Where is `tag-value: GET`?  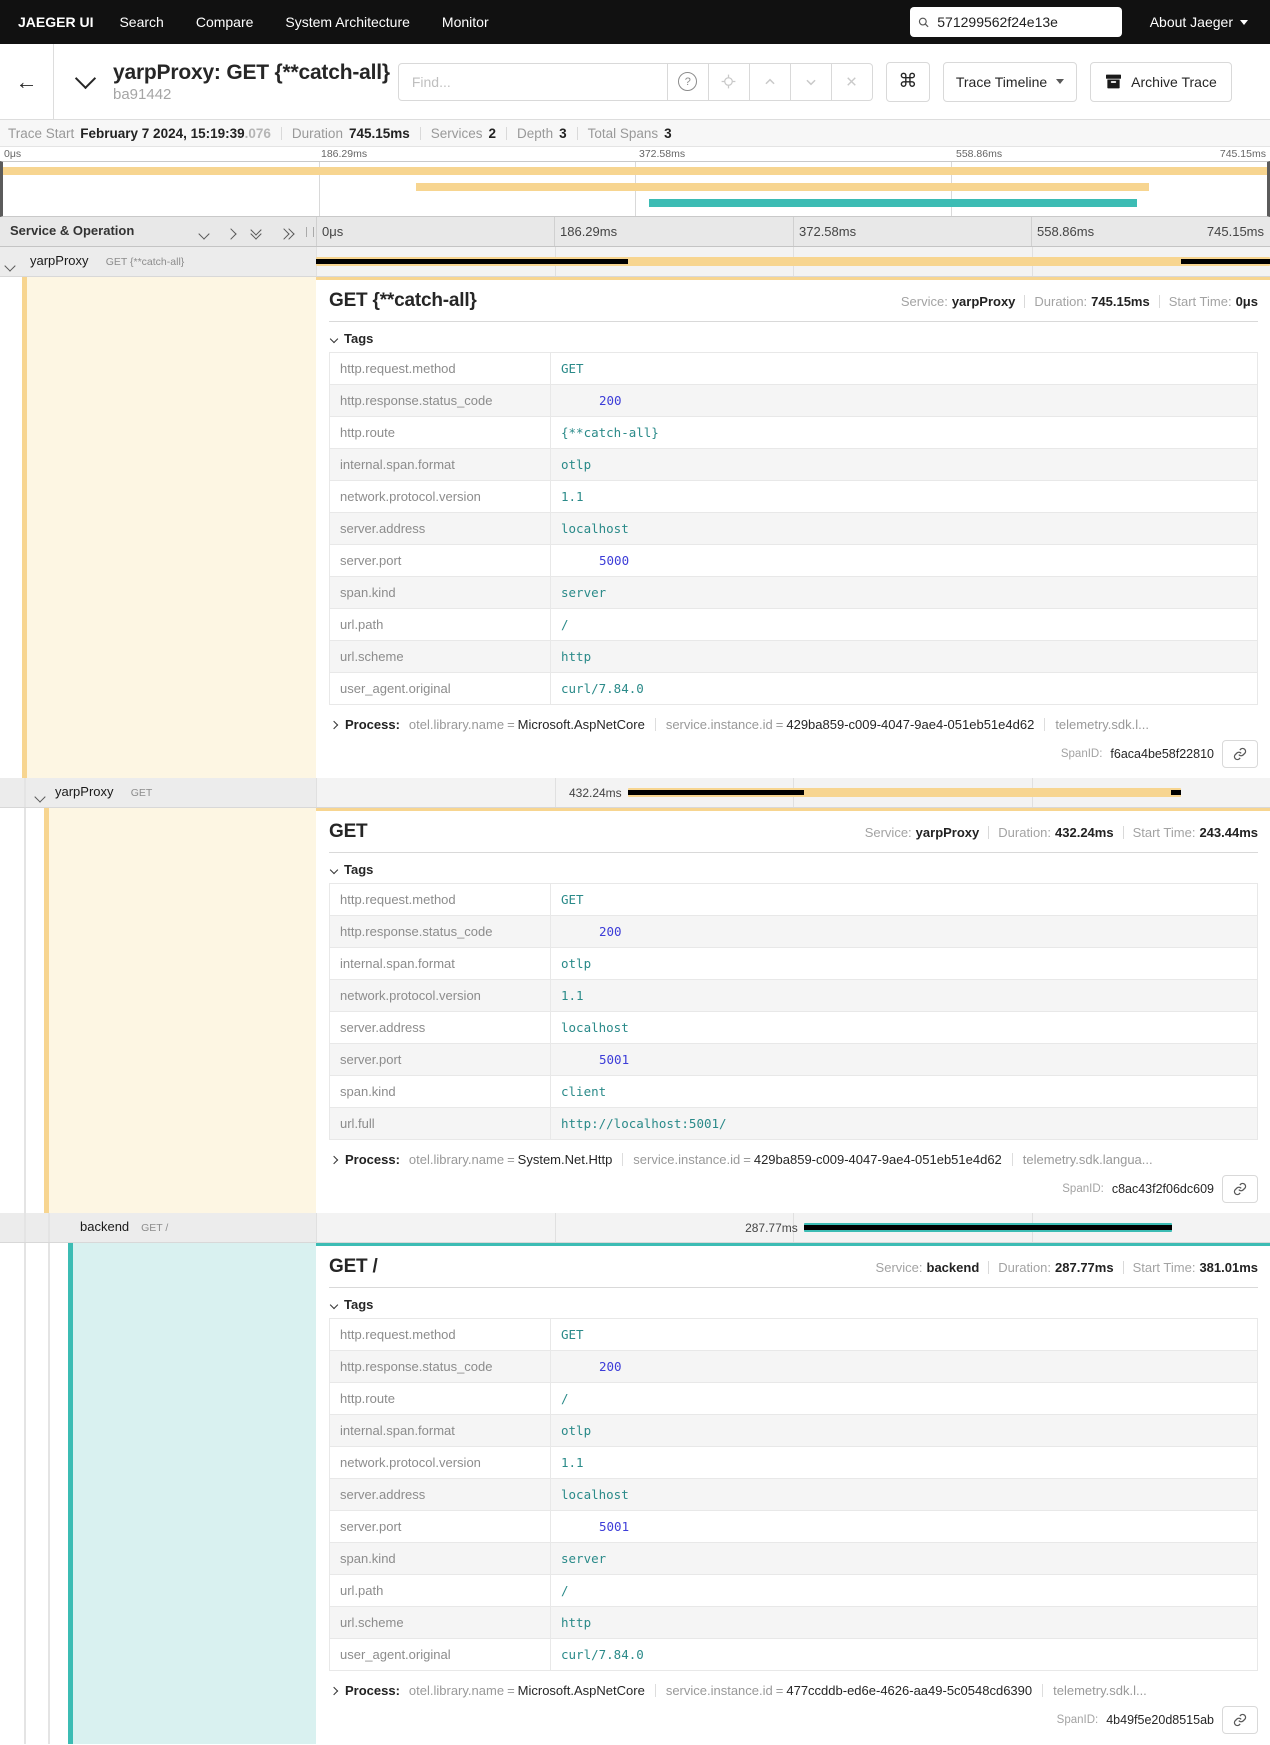
tag-value: GET is located at coordinates (904, 899).